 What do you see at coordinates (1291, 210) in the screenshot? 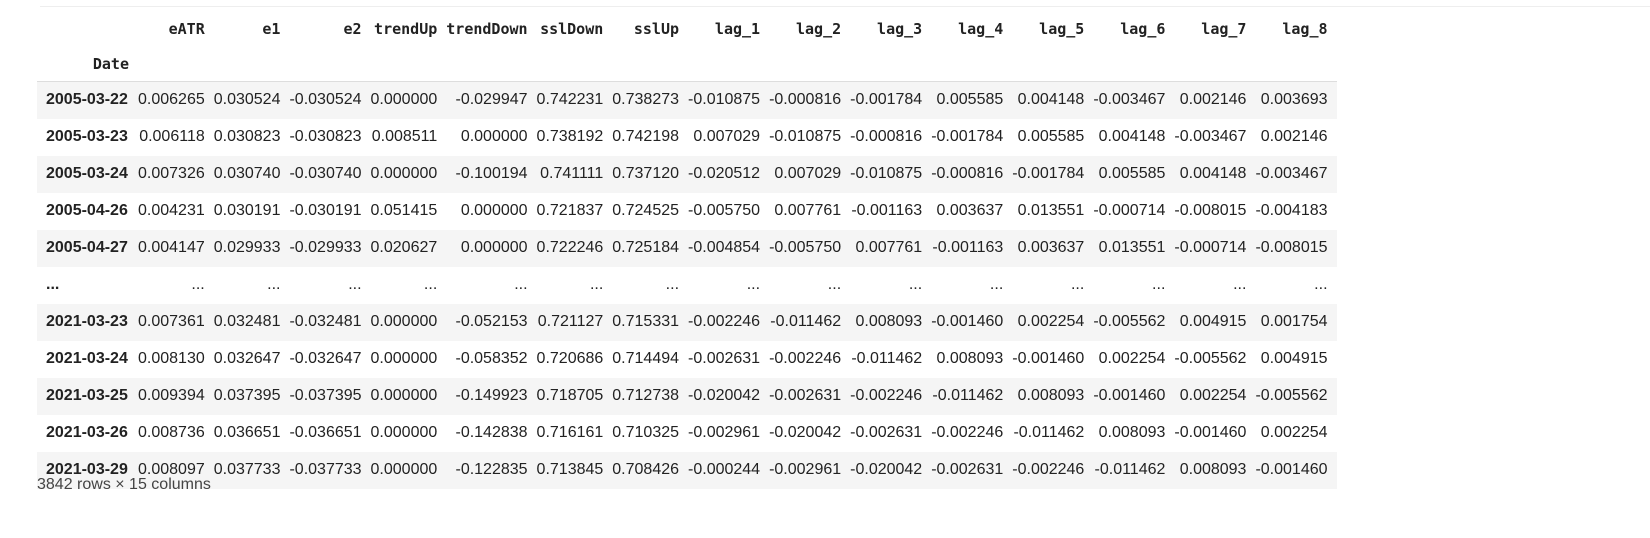
I see `table-cell: -0.004183` at bounding box center [1291, 210].